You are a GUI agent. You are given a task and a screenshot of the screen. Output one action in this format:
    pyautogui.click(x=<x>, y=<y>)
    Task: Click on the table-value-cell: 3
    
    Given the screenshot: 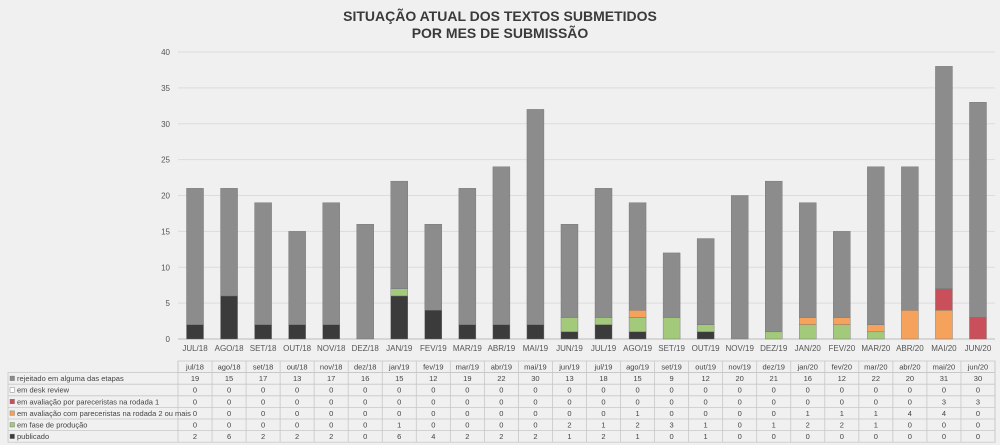 What is the action you would take?
    pyautogui.click(x=944, y=401)
    